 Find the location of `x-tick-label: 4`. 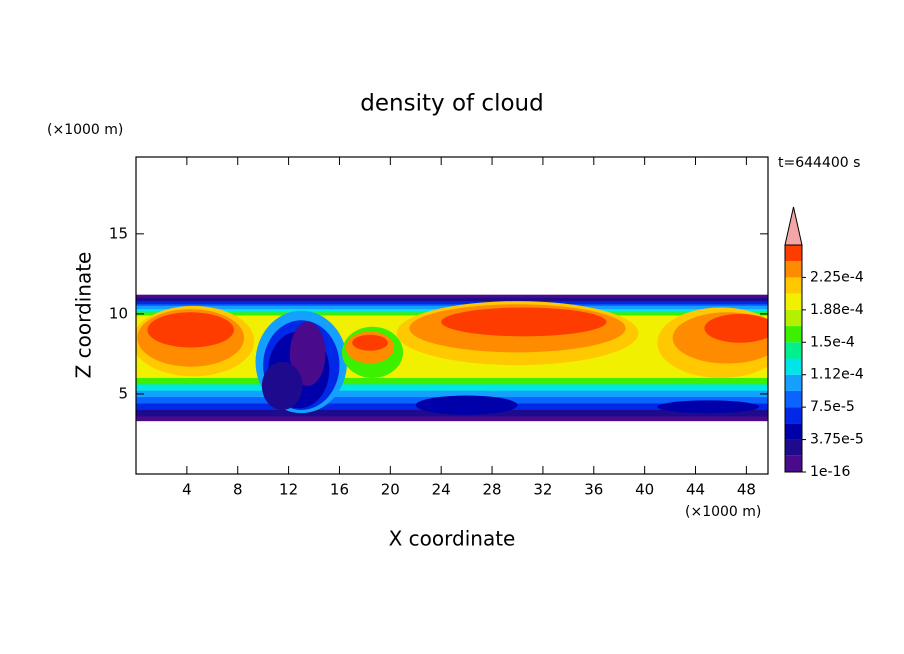

x-tick-label: 4 is located at coordinates (187, 490).